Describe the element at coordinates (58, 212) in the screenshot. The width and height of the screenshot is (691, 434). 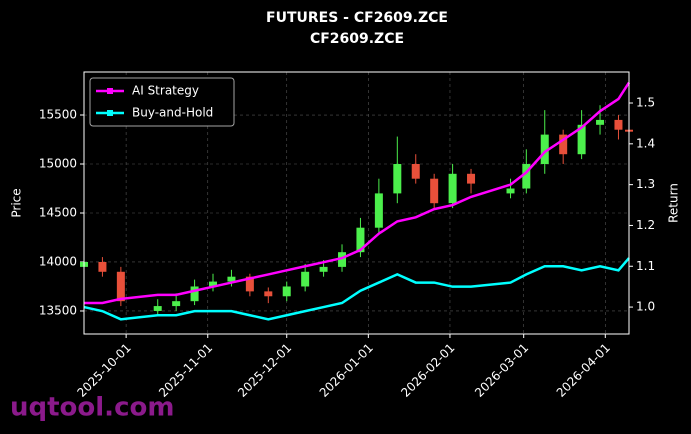
I see `y-tick-label: 14500` at that location.